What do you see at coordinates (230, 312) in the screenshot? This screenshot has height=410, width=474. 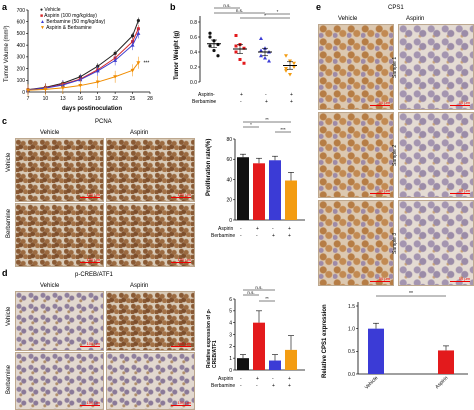 I see `y-tick-label: 5` at bounding box center [230, 312].